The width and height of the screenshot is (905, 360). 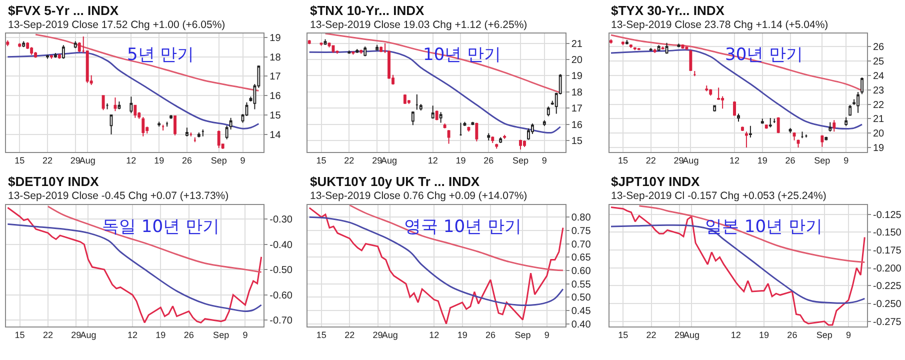 I want to click on y-tick-label: 0.45, so click(x=581, y=311).